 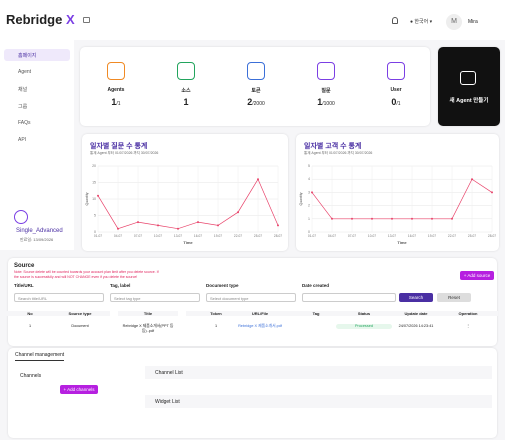 I want to click on filter-input: Select document type, so click(x=251, y=297).